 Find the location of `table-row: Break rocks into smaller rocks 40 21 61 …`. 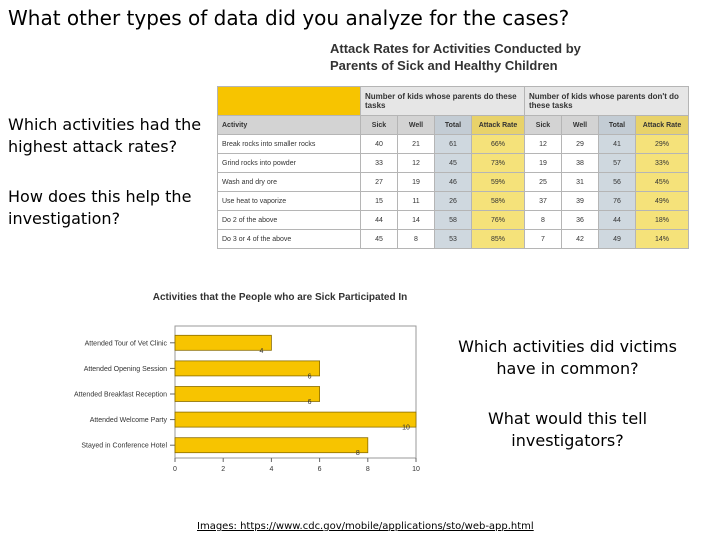

table-row: Break rocks into smaller rocks 40 21 61 … is located at coordinates (453, 144).